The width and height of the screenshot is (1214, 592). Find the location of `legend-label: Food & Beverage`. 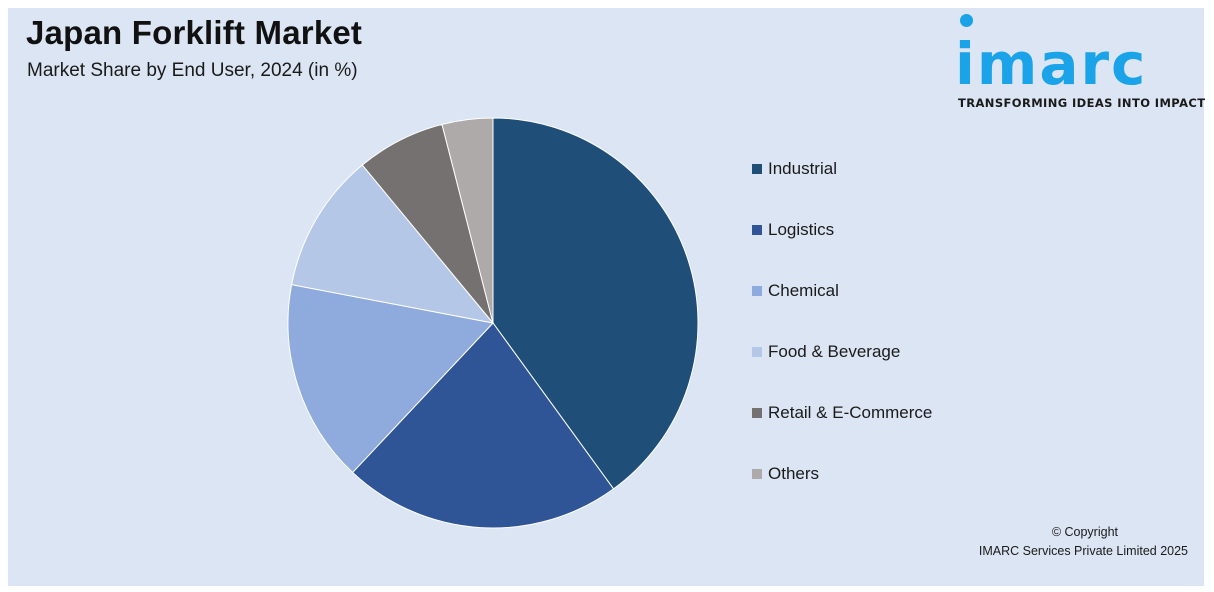

legend-label: Food & Beverage is located at coordinates (834, 351).